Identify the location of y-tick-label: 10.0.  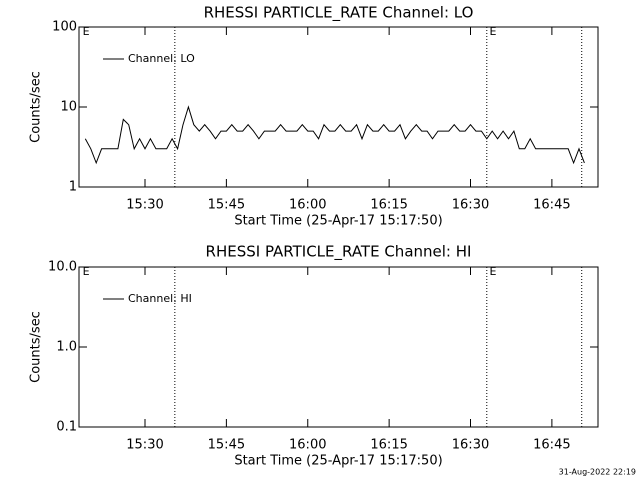
(62, 267).